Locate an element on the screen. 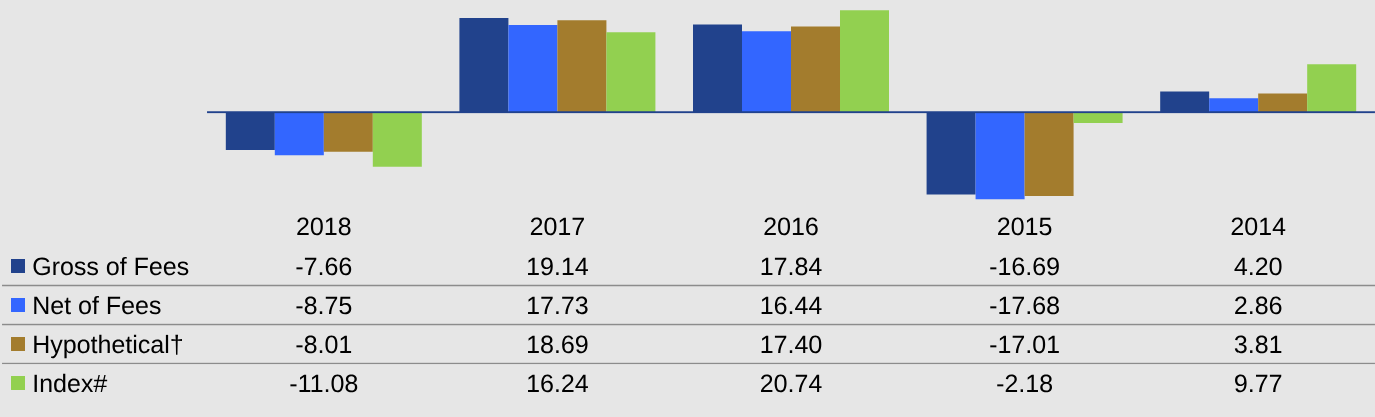  x-tick-label: 2015 is located at coordinates (1025, 226).